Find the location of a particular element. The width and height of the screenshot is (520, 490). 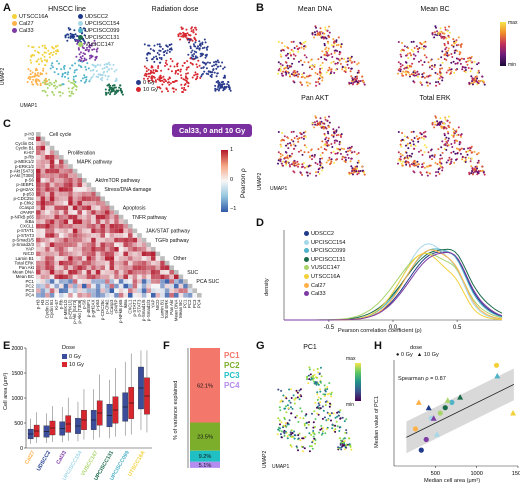

heatmap-row-label: p-H3 is located at coordinates (29, 134).